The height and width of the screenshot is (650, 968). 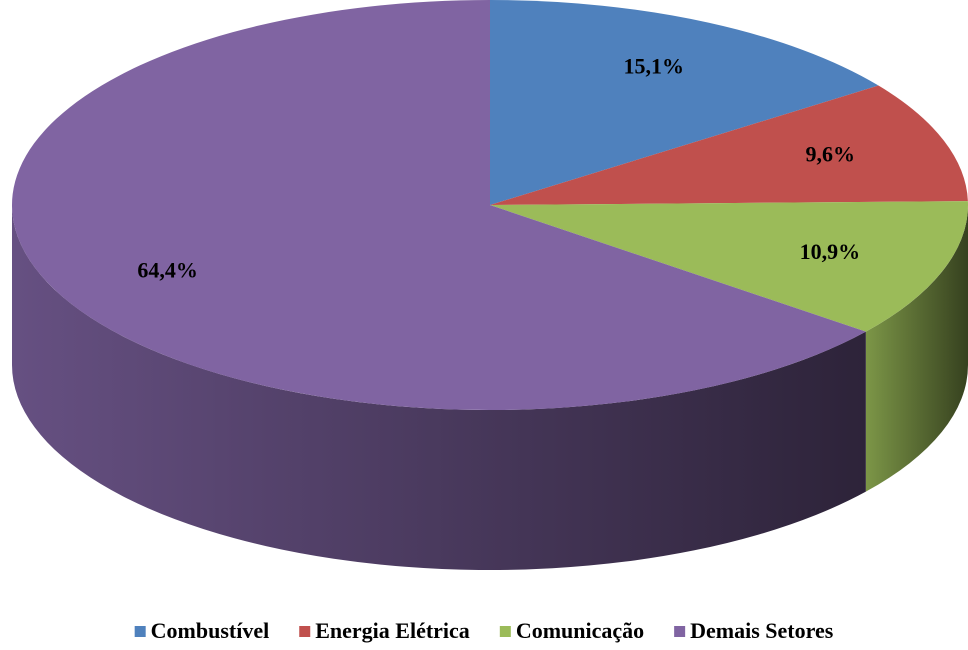 What do you see at coordinates (830, 251) in the screenshot?
I see `data-label: 10,9%` at bounding box center [830, 251].